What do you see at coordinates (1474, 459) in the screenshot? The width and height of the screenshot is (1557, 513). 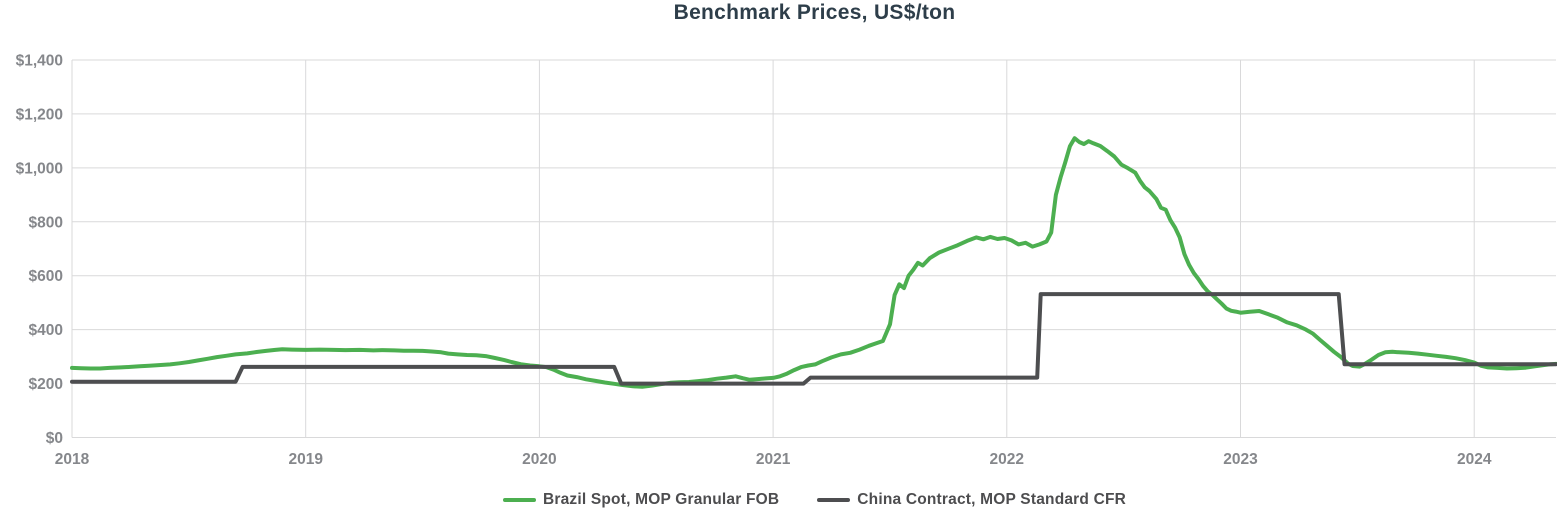 I see `x-tick-label: 2024` at bounding box center [1474, 459].